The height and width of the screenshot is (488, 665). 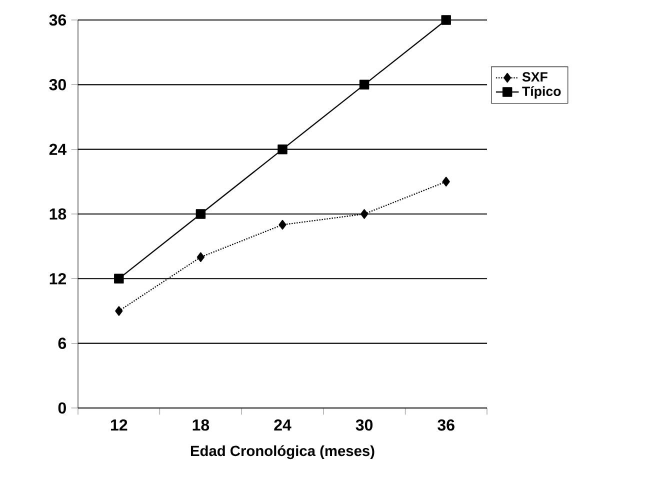 What do you see at coordinates (541, 92) in the screenshot?
I see `legend-label: Típico` at bounding box center [541, 92].